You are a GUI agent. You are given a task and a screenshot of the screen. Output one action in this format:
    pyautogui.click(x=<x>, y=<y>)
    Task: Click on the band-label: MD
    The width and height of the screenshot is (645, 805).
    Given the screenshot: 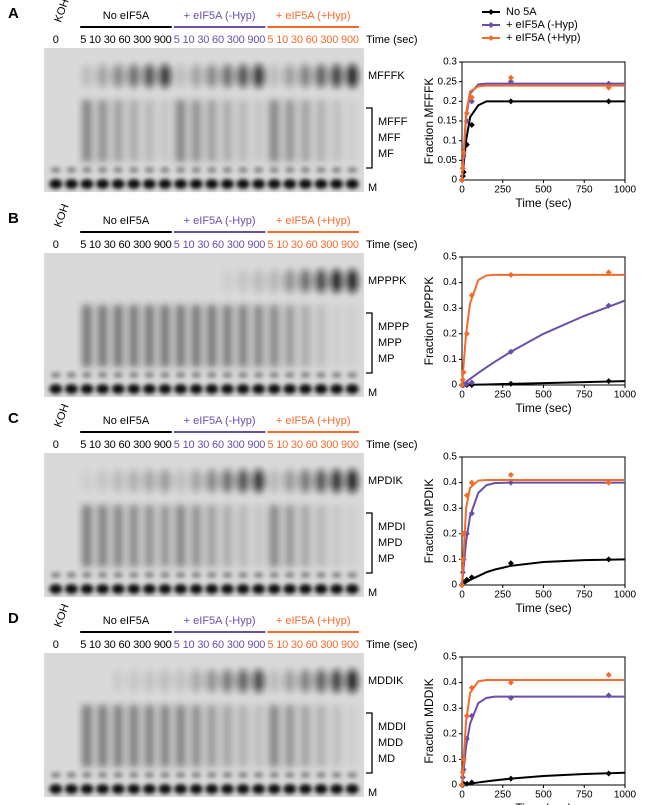 What is the action you would take?
    pyautogui.click(x=386, y=759)
    